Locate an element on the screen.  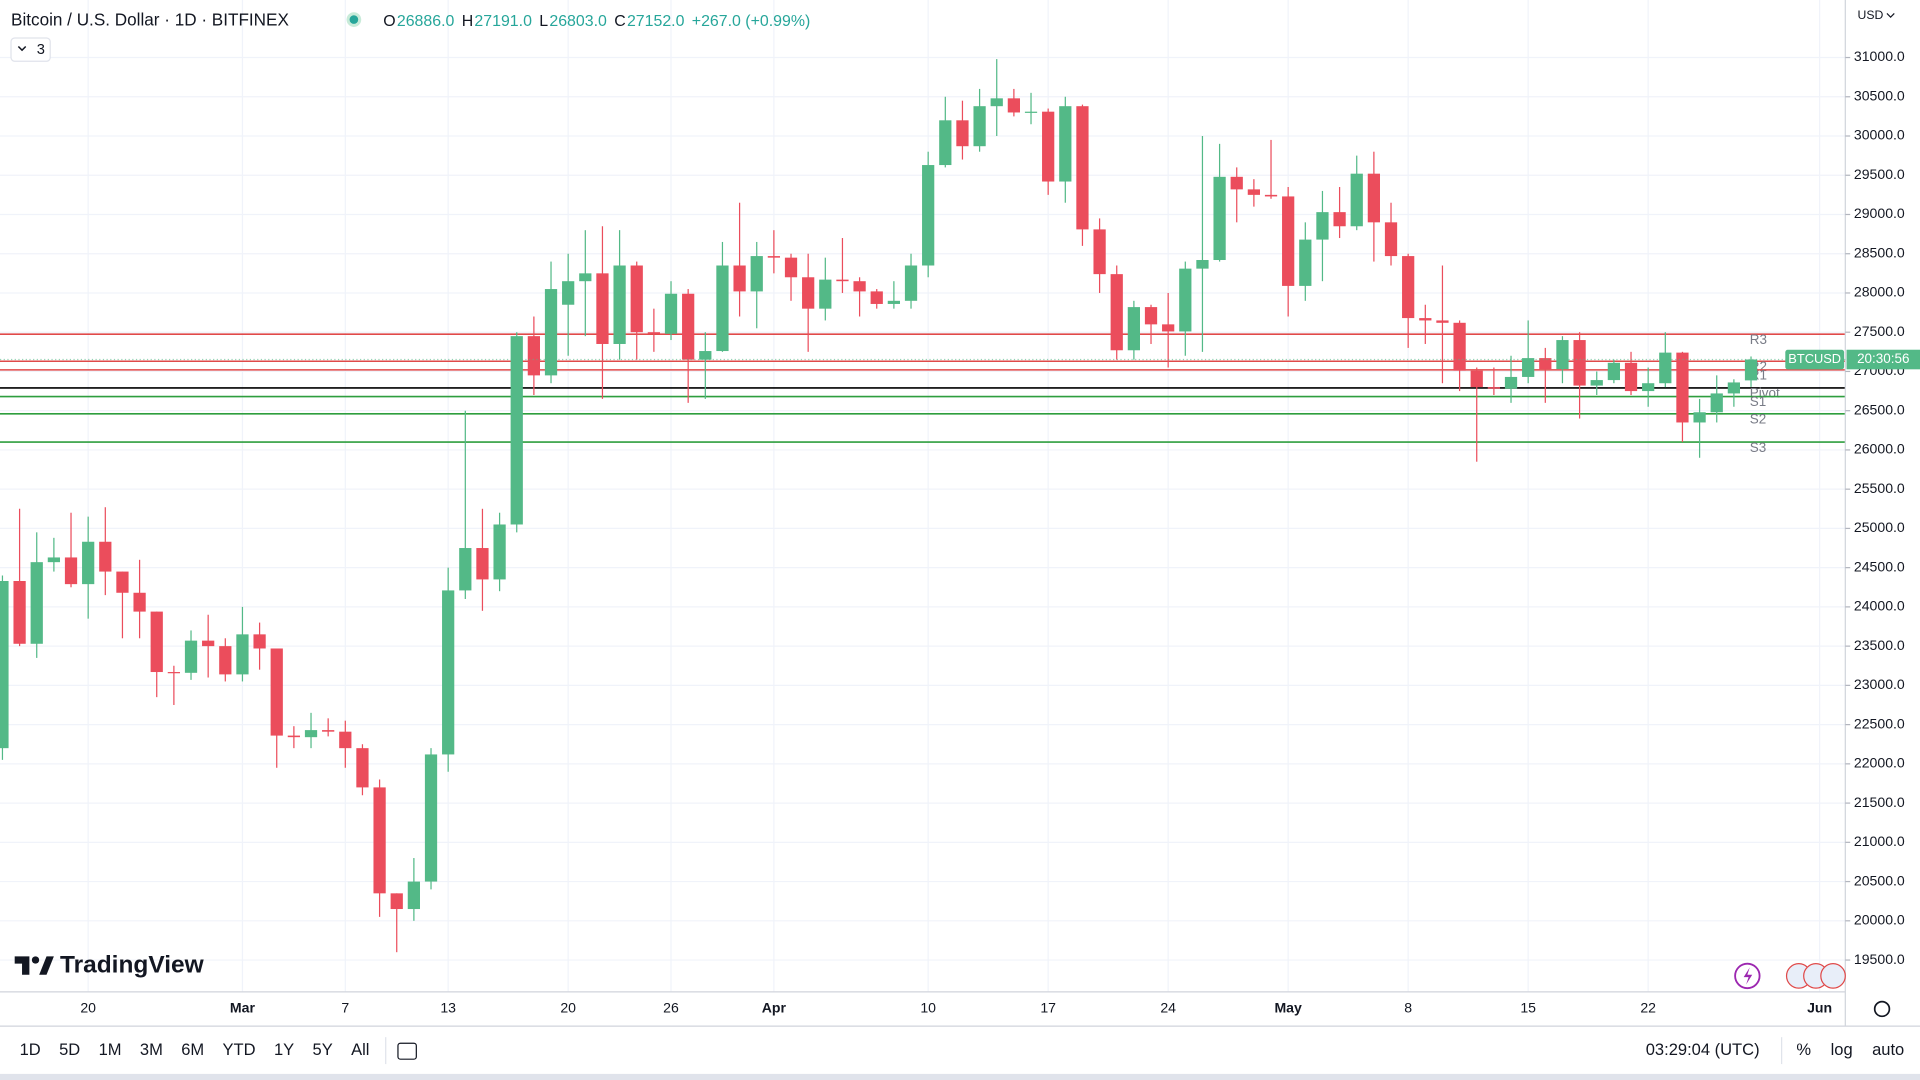
lightning-icon is located at coordinates (1747, 976).